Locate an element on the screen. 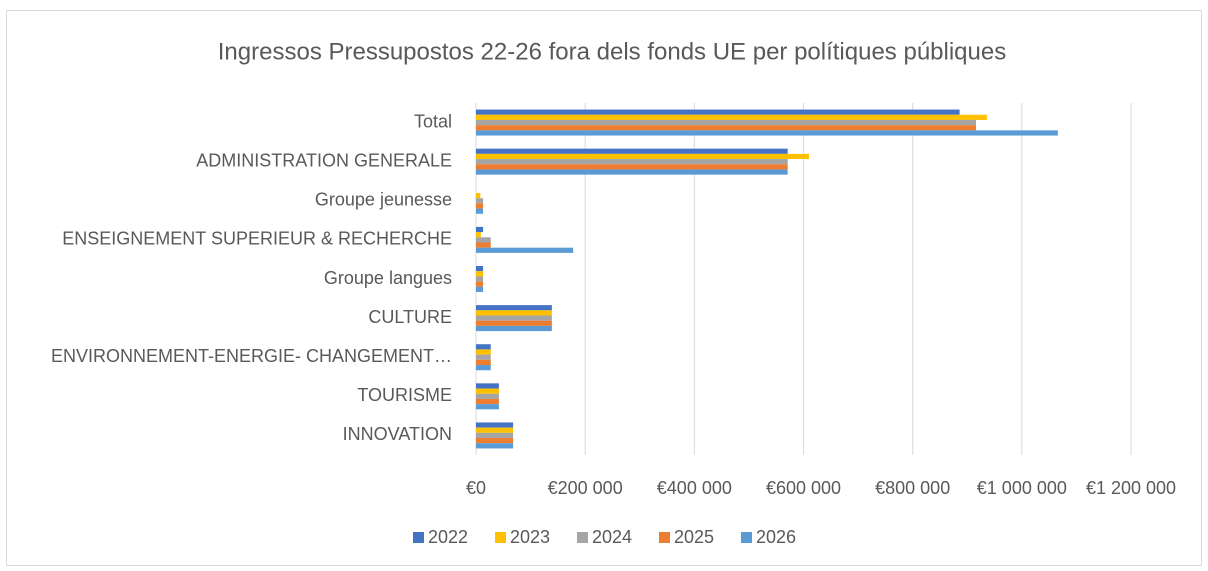 The image size is (1208, 571). legend-label: 2026 is located at coordinates (776, 537).